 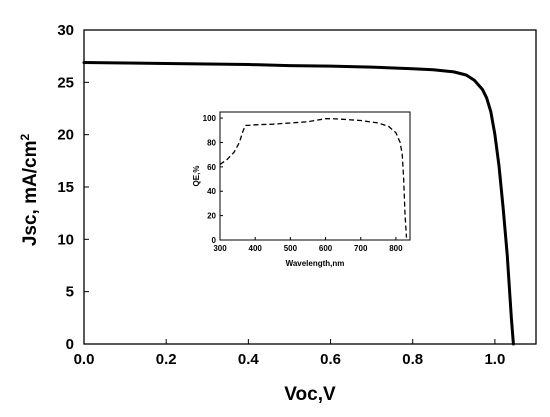 I want to click on inset-plot-frame, so click(x=315, y=176).